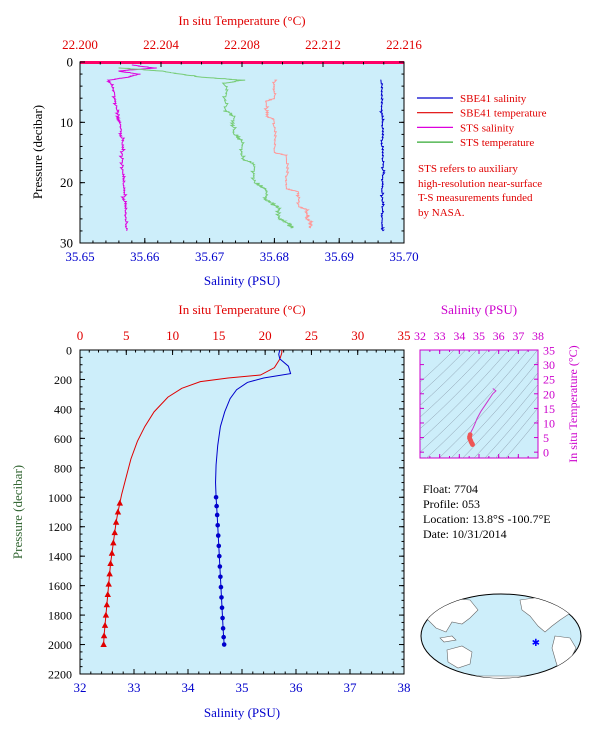 Image resolution: width=601 pixels, height=736 pixels. I want to click on note-line: high-resolution near-surface, so click(480, 183).